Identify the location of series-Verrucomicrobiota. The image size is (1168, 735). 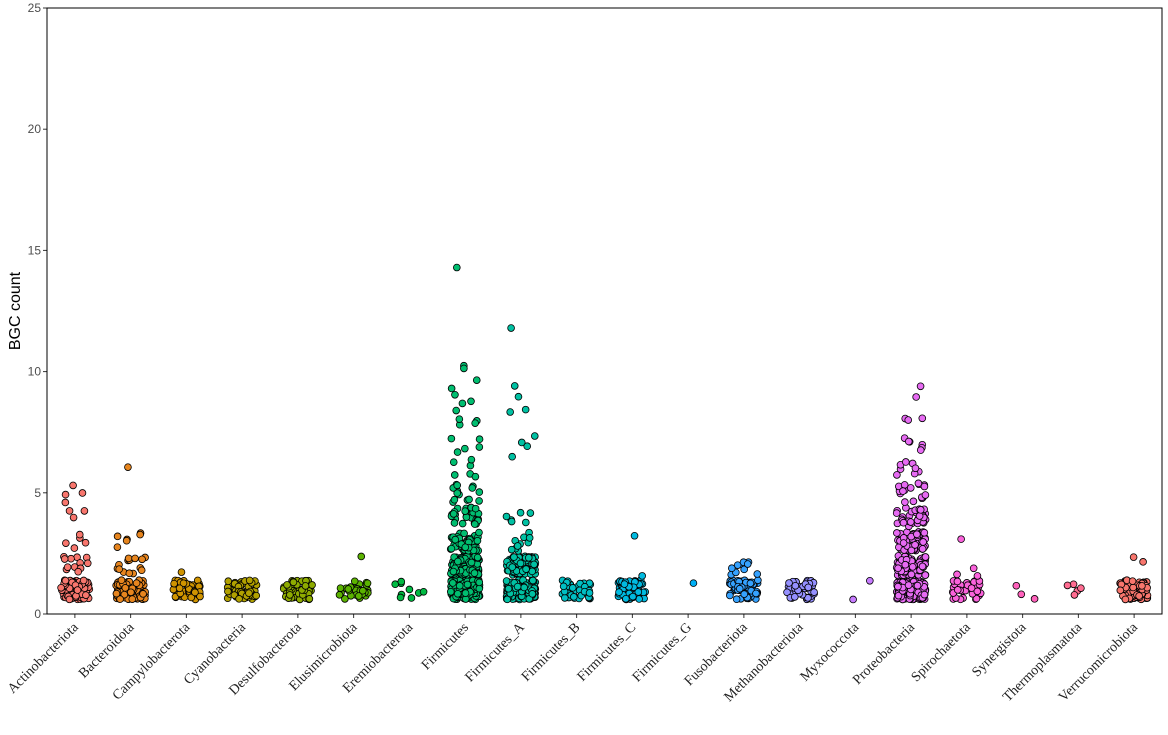
(1134, 578).